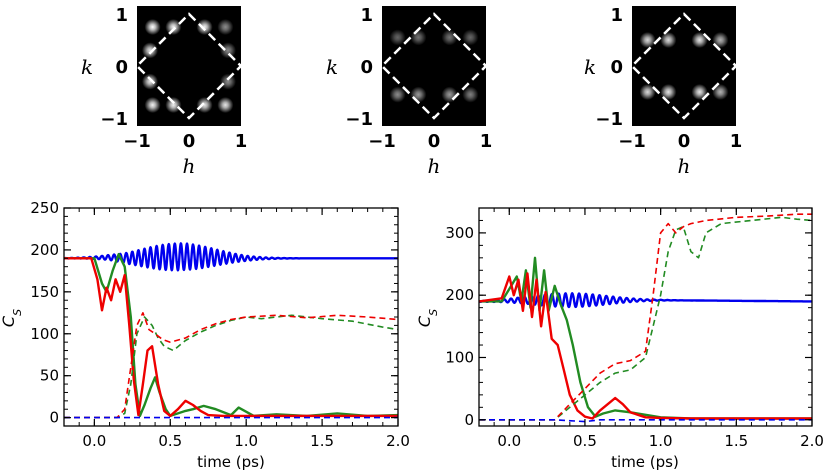 The width and height of the screenshot is (831, 475). Describe the element at coordinates (12, 318) in the screenshot. I see `line-chart-left-ylabel: CS` at that location.